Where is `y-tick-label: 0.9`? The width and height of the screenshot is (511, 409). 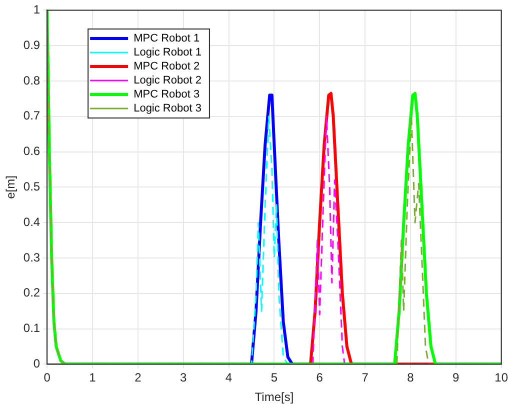 y-tick-label: 0.9 is located at coordinates (31, 45).